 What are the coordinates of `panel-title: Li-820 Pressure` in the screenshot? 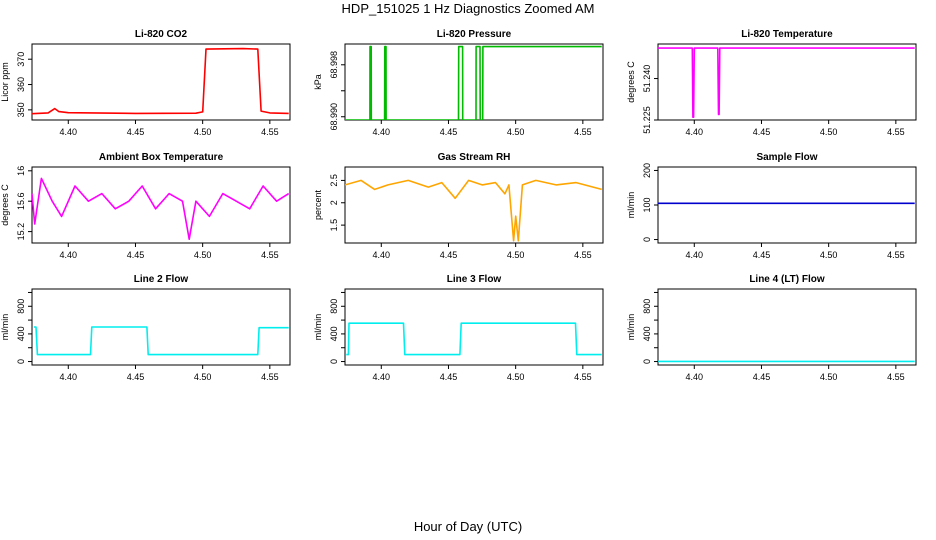 It's located at (474, 34).